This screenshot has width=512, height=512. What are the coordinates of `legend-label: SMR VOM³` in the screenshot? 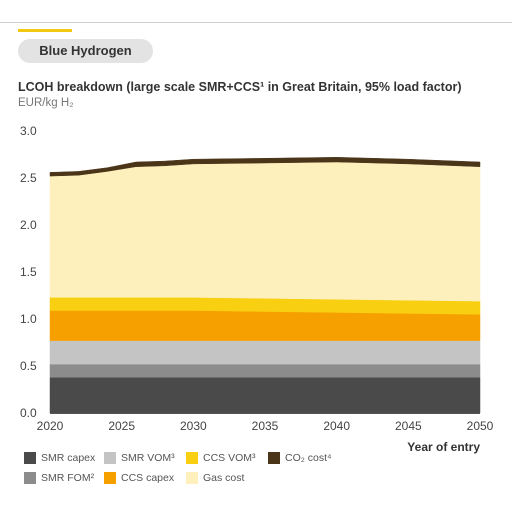 It's located at (148, 458).